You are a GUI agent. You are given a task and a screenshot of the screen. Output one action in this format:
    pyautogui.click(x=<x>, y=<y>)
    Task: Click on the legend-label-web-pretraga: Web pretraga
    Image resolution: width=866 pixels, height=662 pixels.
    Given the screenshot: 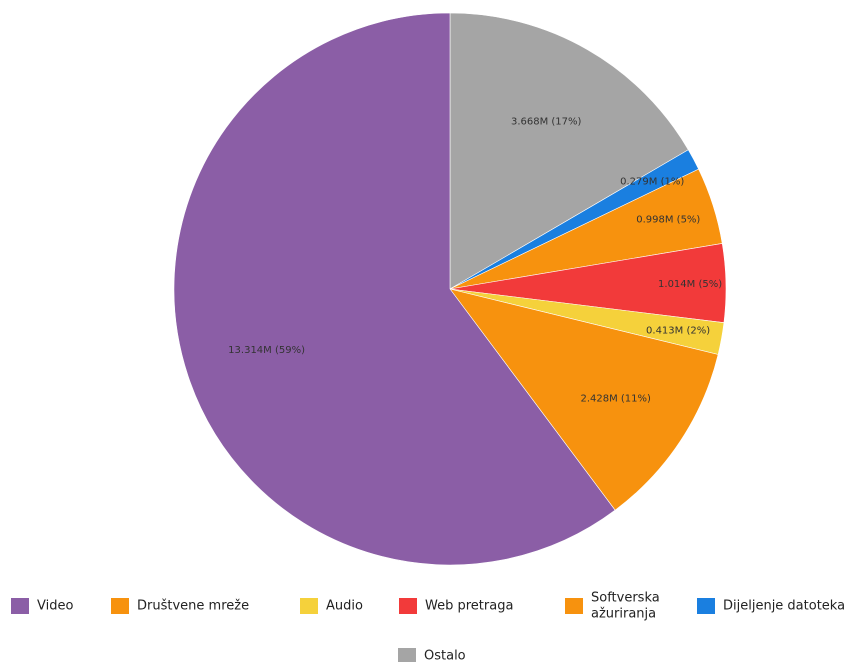 What is the action you would take?
    pyautogui.click(x=469, y=606)
    